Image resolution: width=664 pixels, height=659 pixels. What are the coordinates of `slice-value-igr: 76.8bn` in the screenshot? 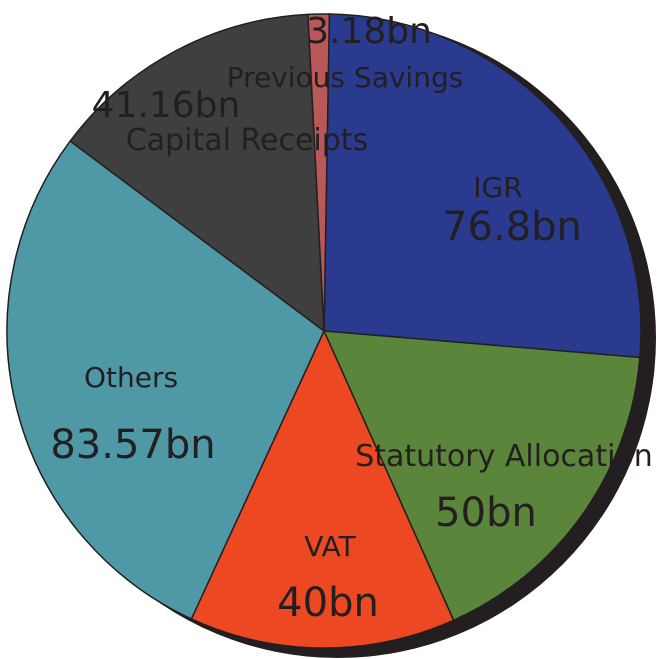 It's located at (512, 227).